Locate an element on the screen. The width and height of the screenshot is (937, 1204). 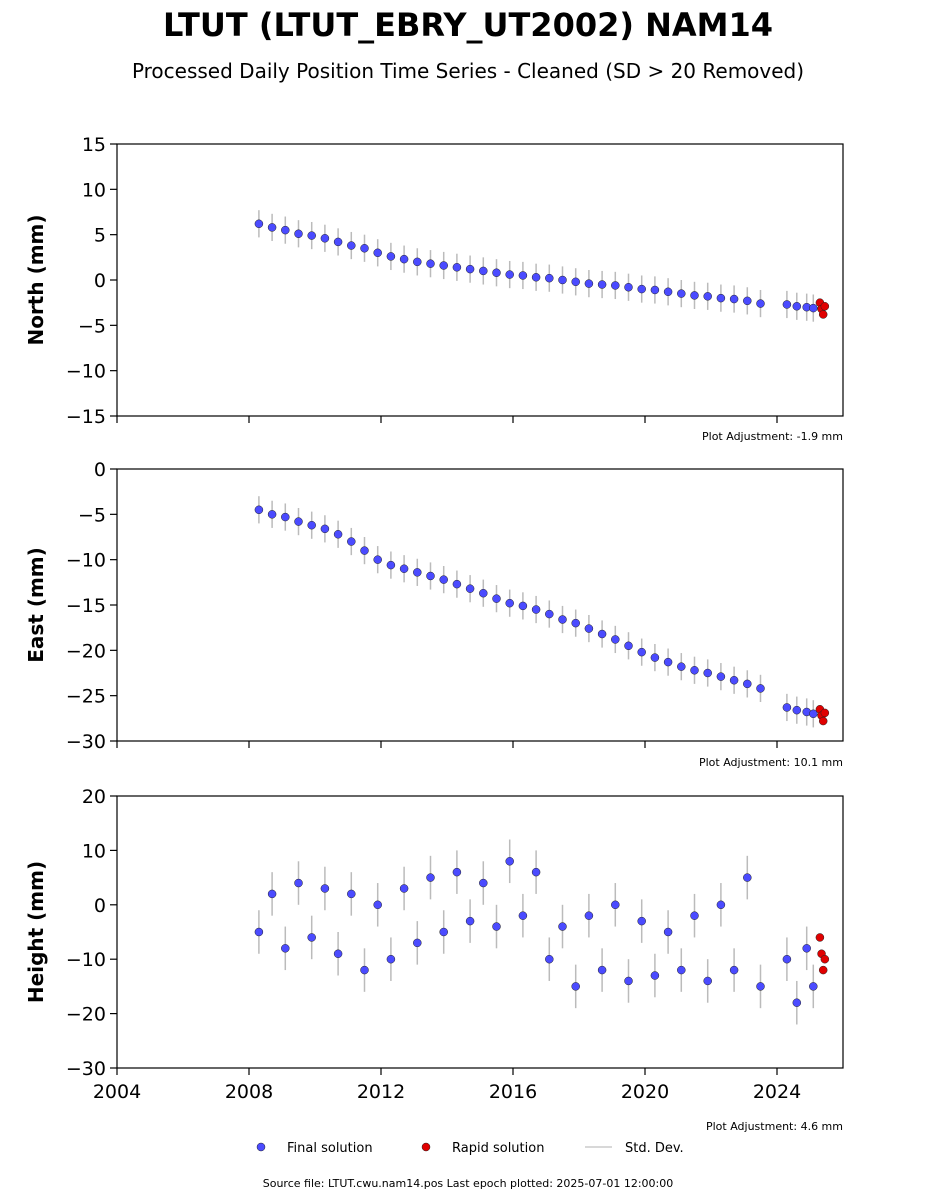
y-tick-label: −30 is located at coordinates (86, 742).